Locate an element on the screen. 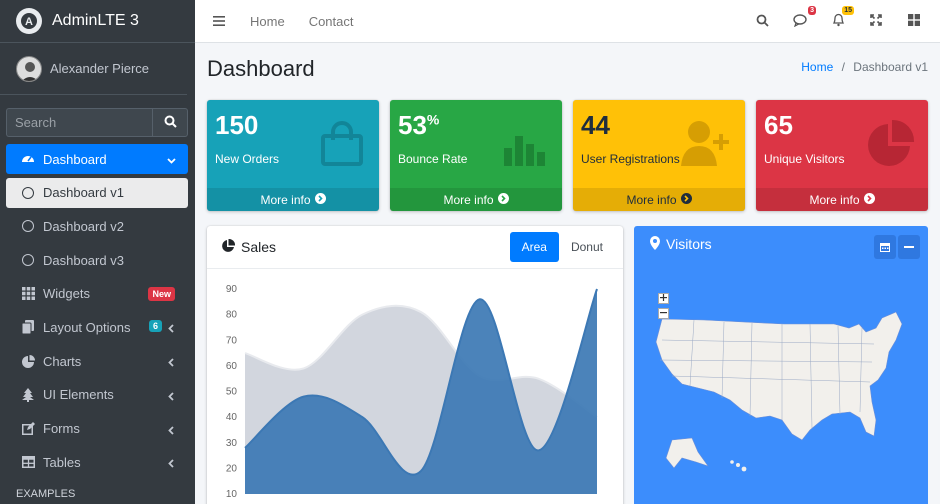  navbar-right: 3 15 is located at coordinates (838, 17).